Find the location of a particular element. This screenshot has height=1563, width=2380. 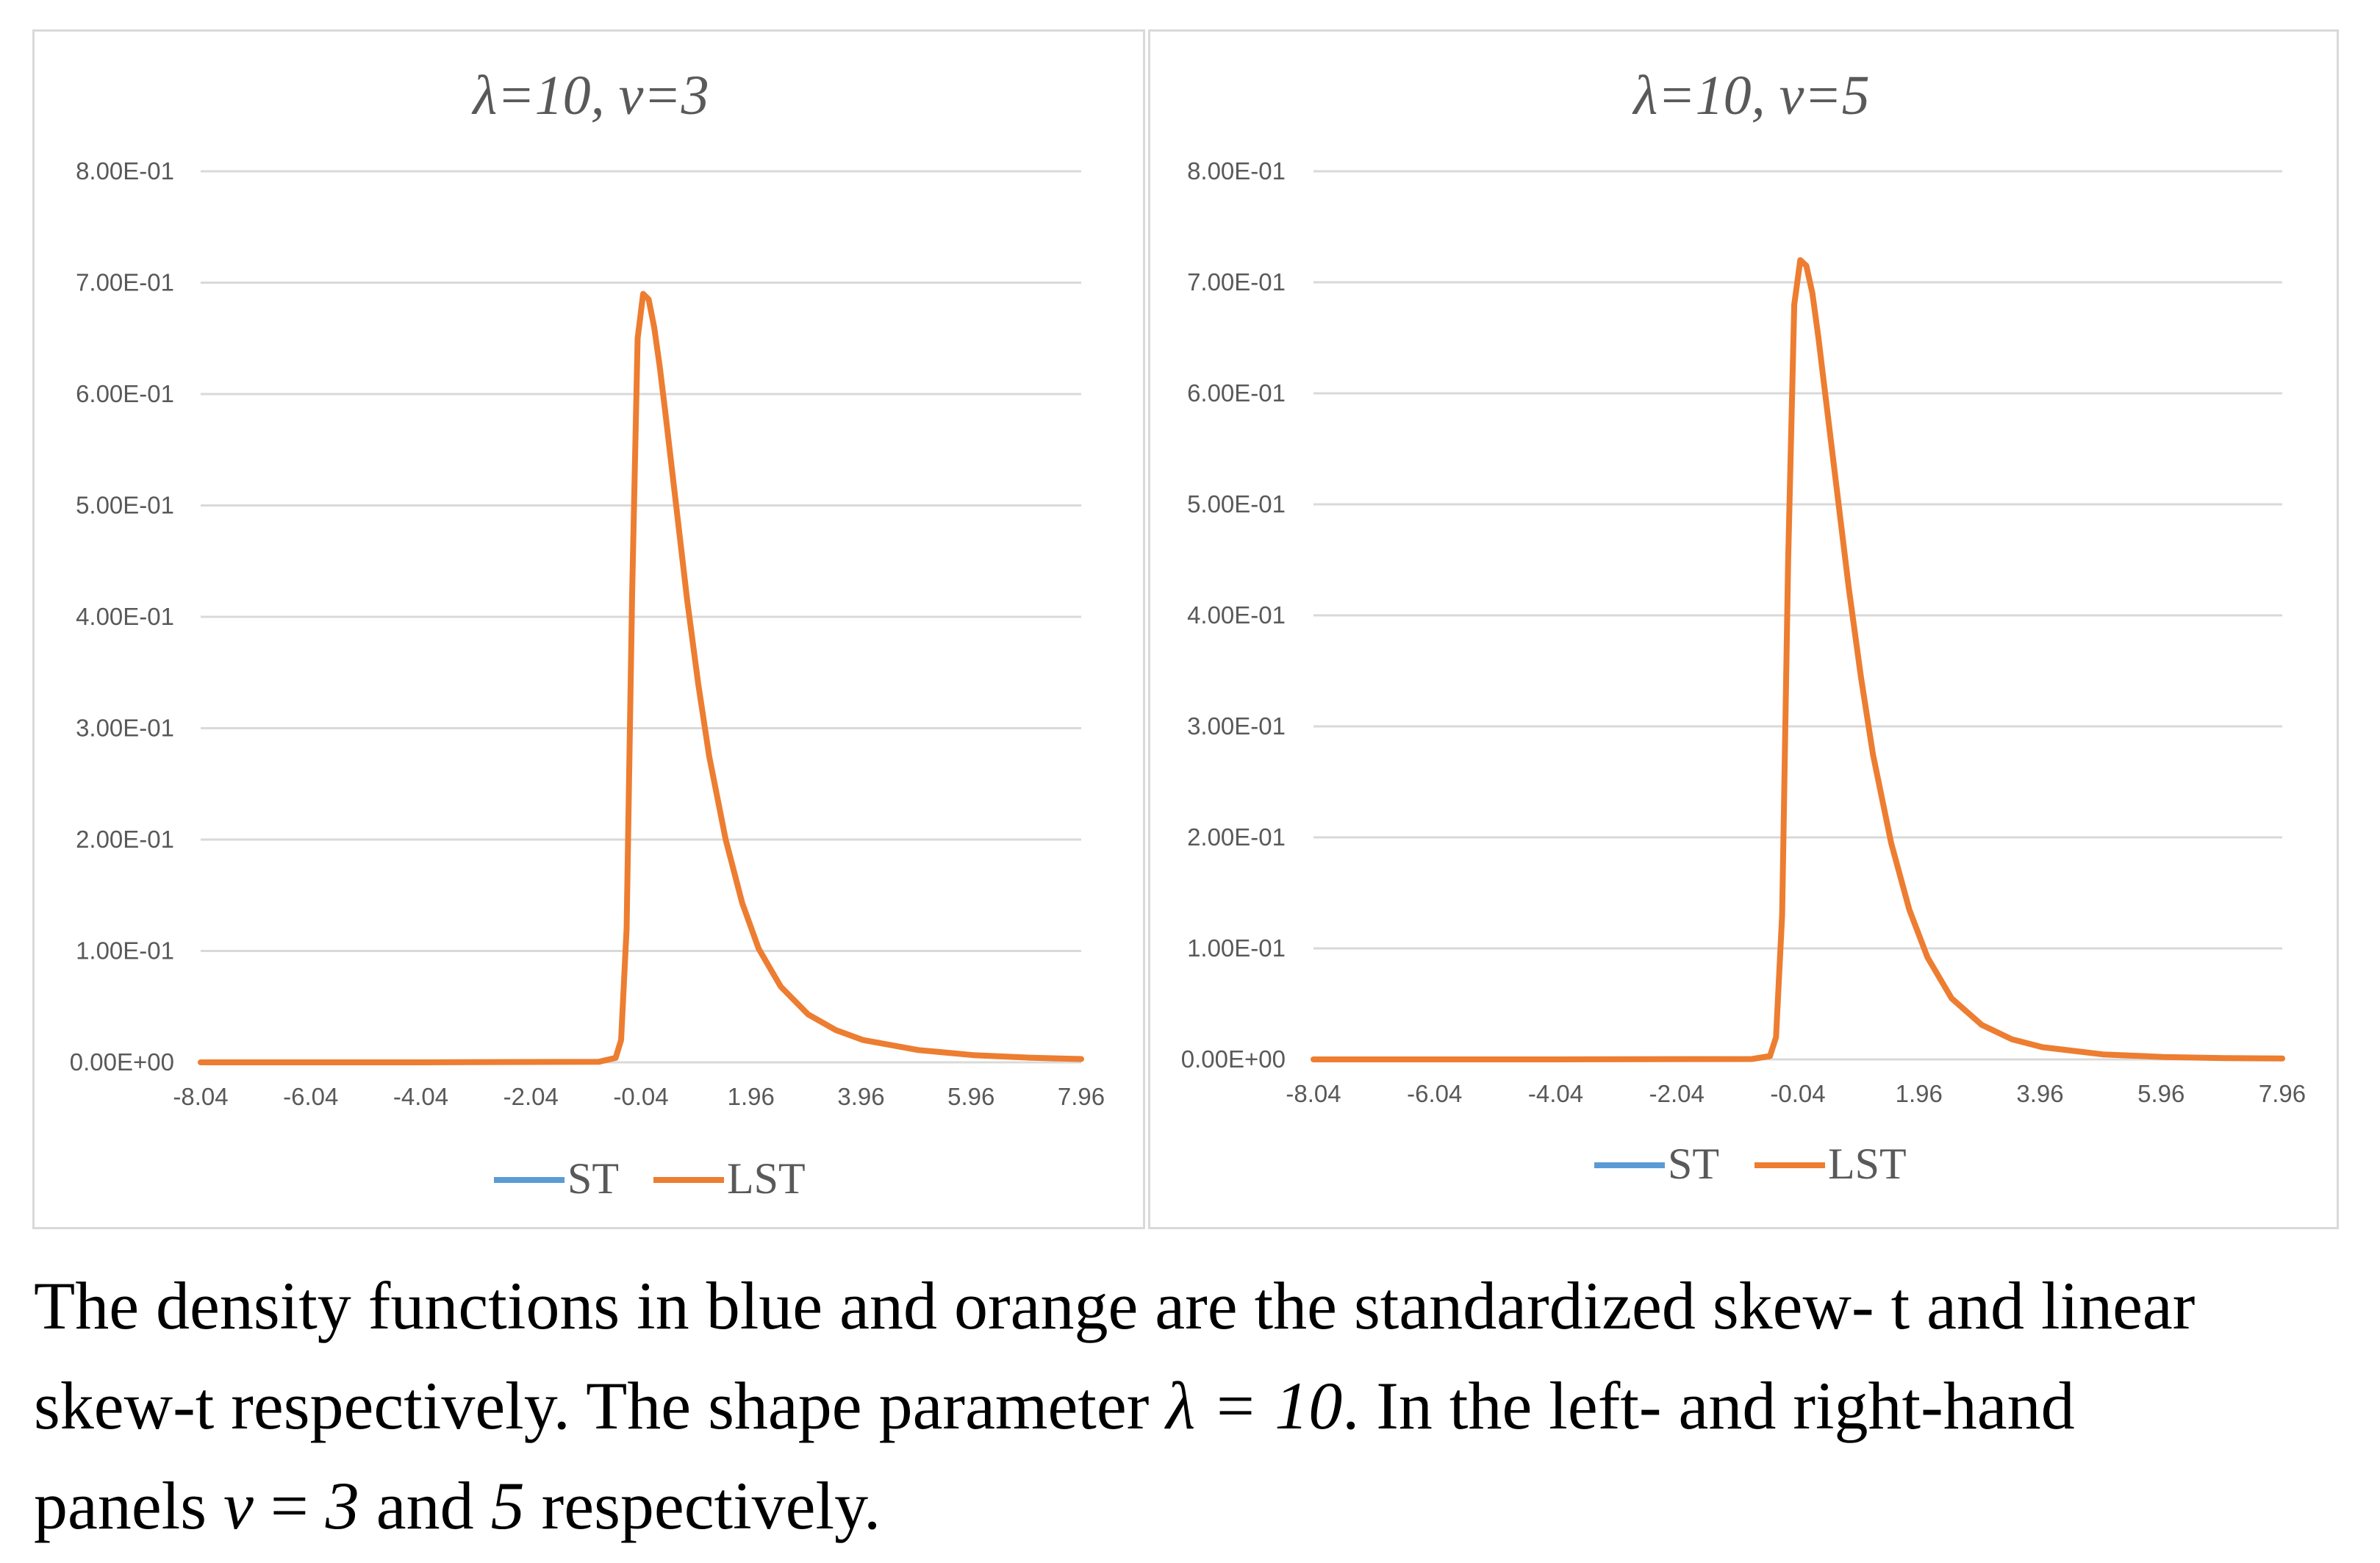

caption-five: 5 is located at coordinates (508, 1505).